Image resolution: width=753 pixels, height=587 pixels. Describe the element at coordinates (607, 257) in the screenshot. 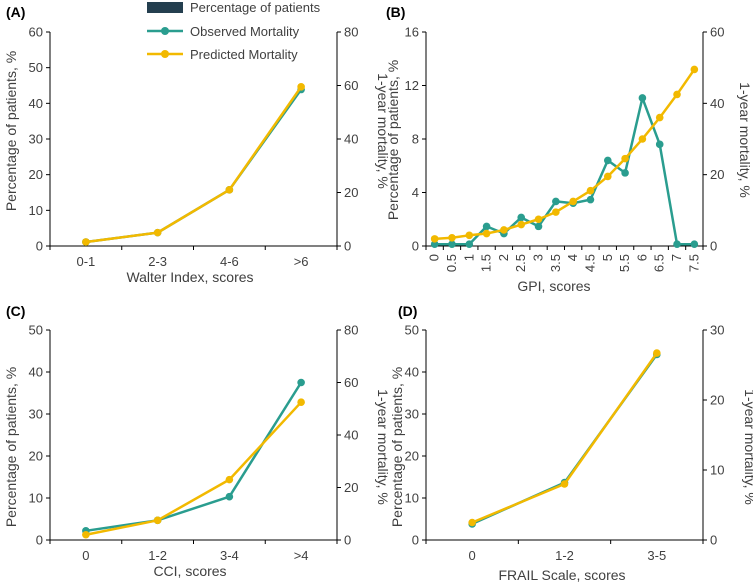

I see `x-tick-label: 5` at that location.